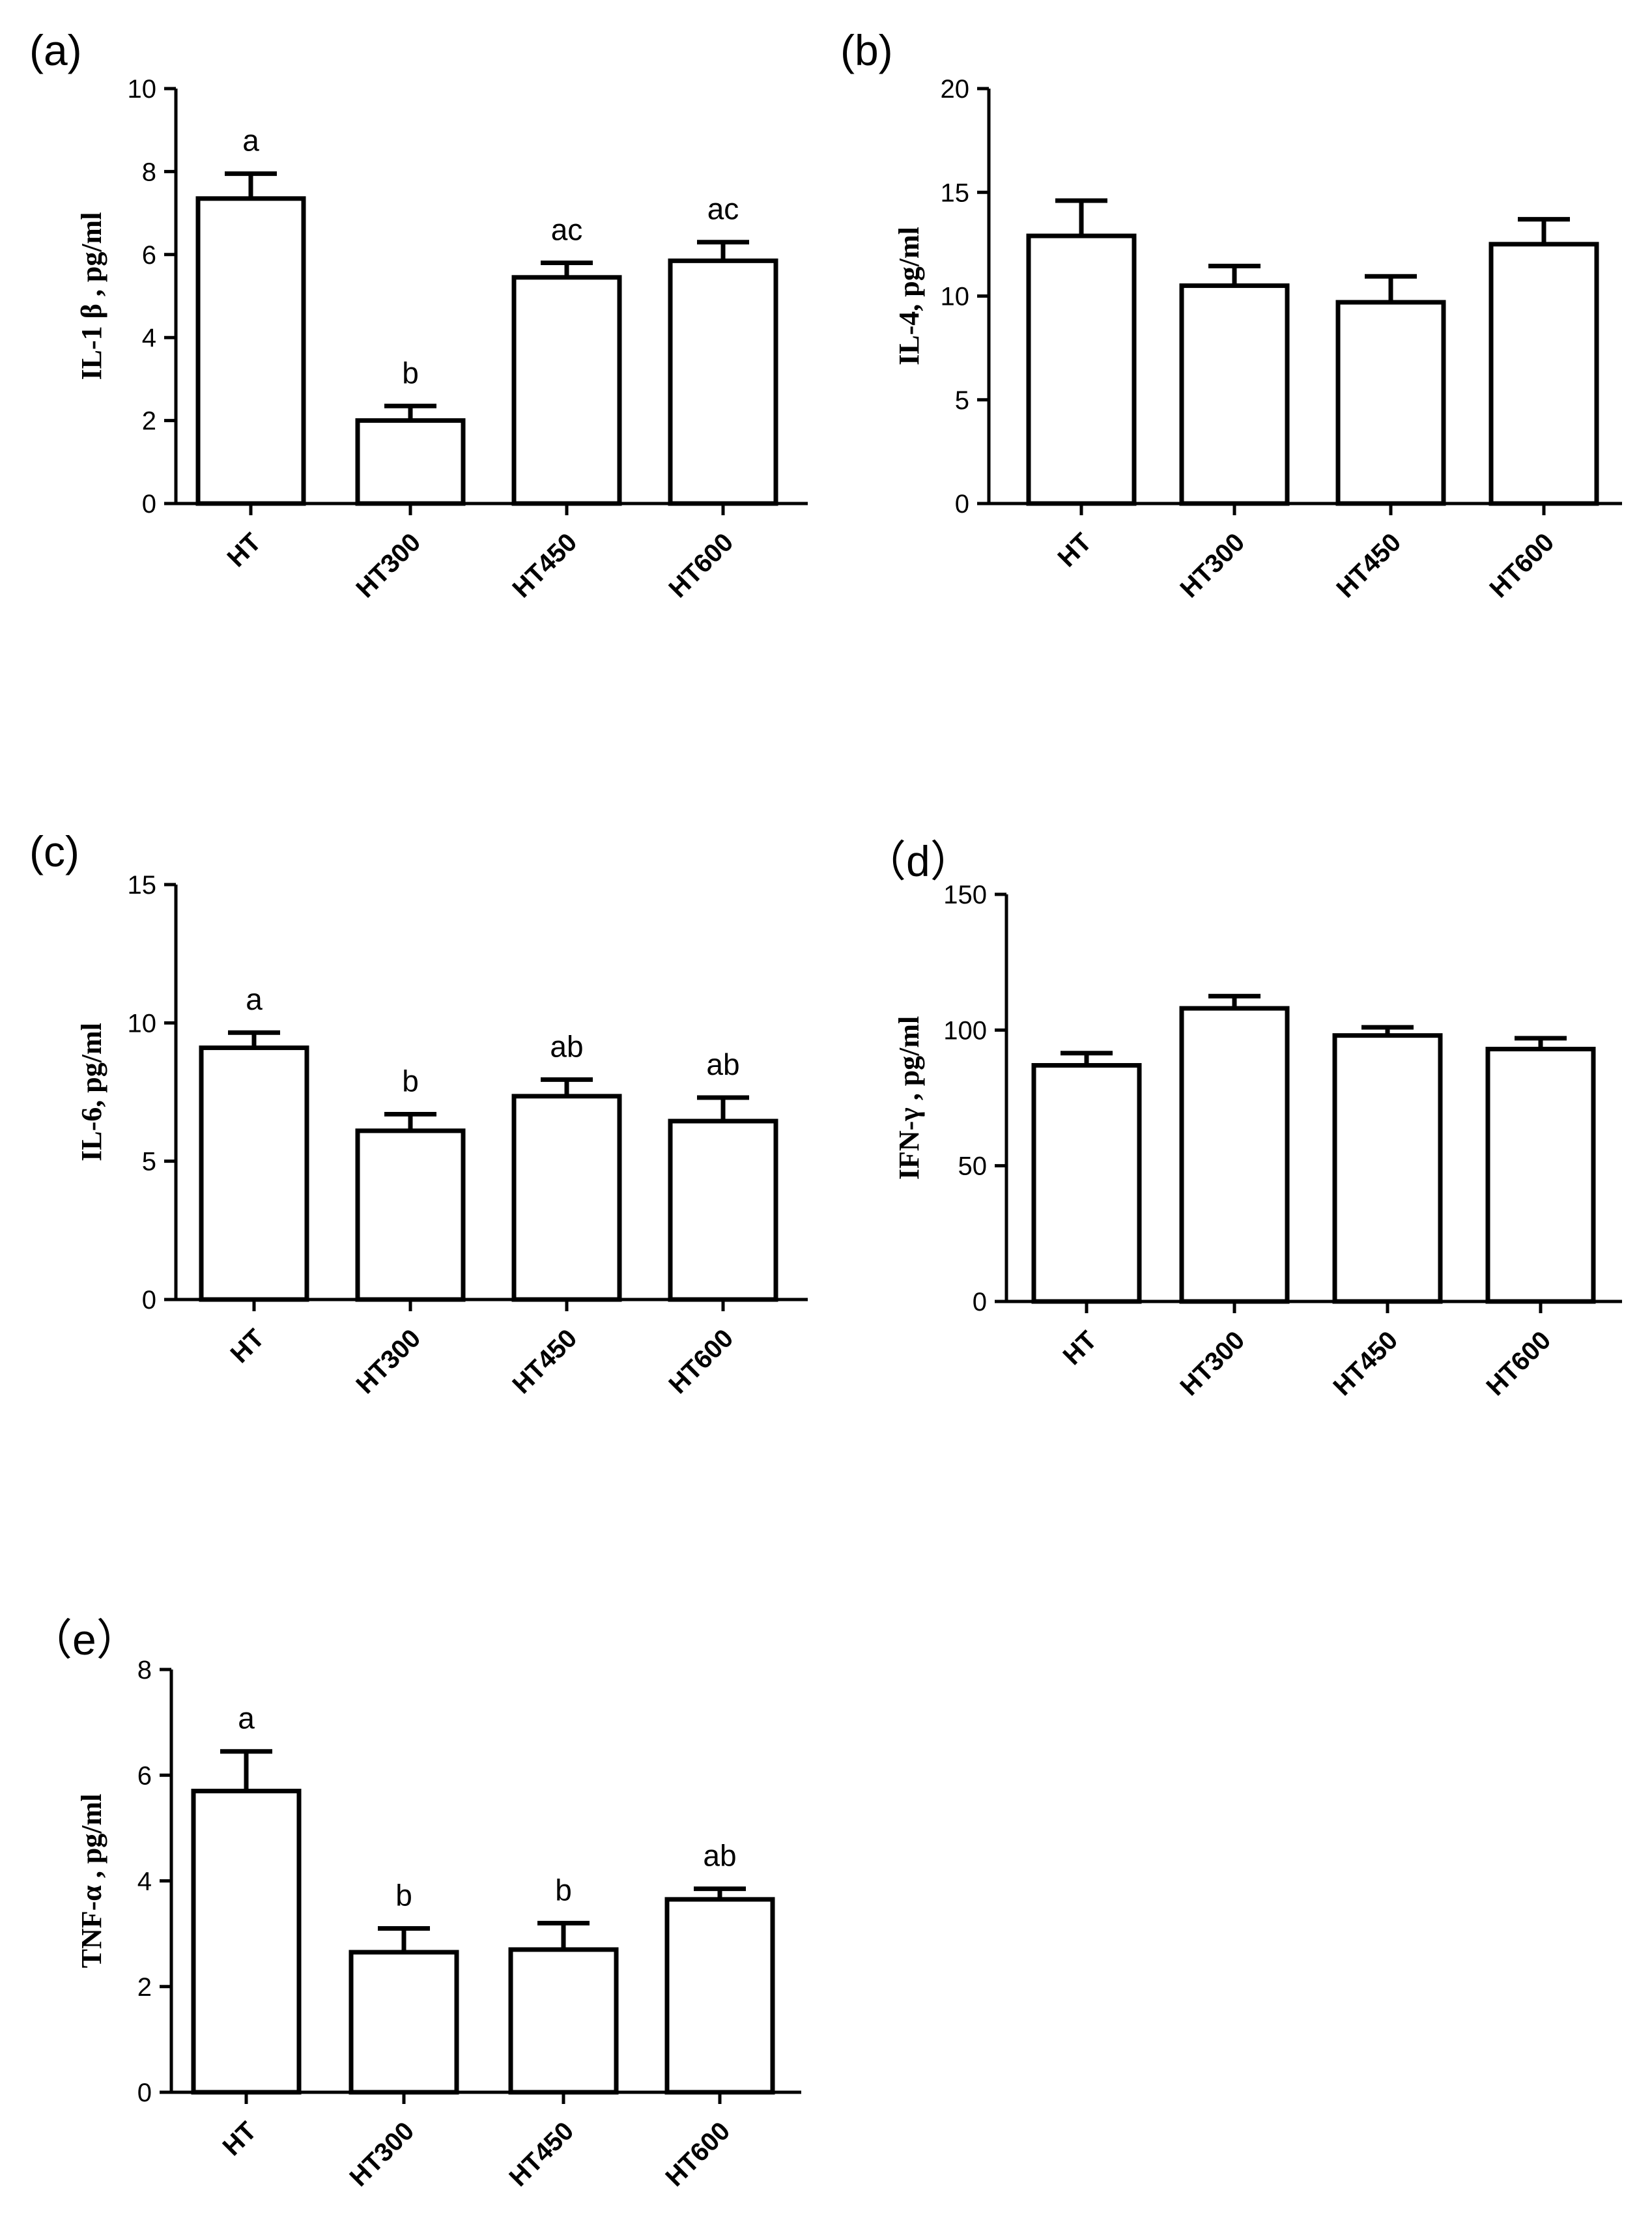 The width and height of the screenshot is (1652, 2231). What do you see at coordinates (1234, 394) in the screenshot?
I see `bar-b-HT300` at bounding box center [1234, 394].